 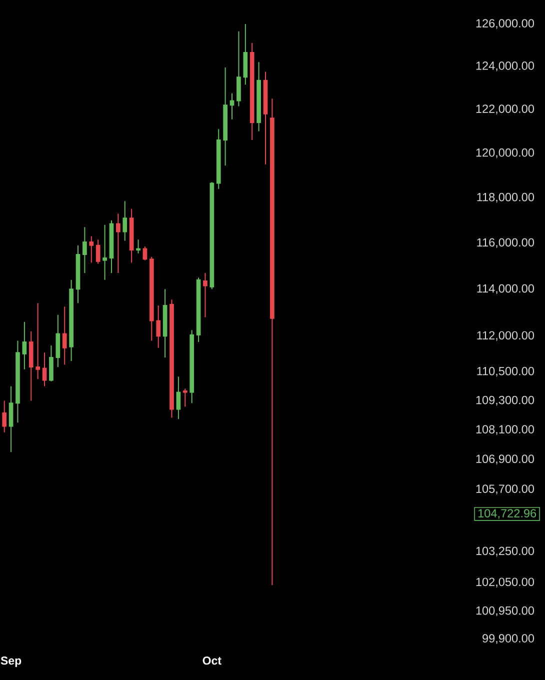 I want to click on y-tick-label: 112,000.00, so click(x=505, y=336).